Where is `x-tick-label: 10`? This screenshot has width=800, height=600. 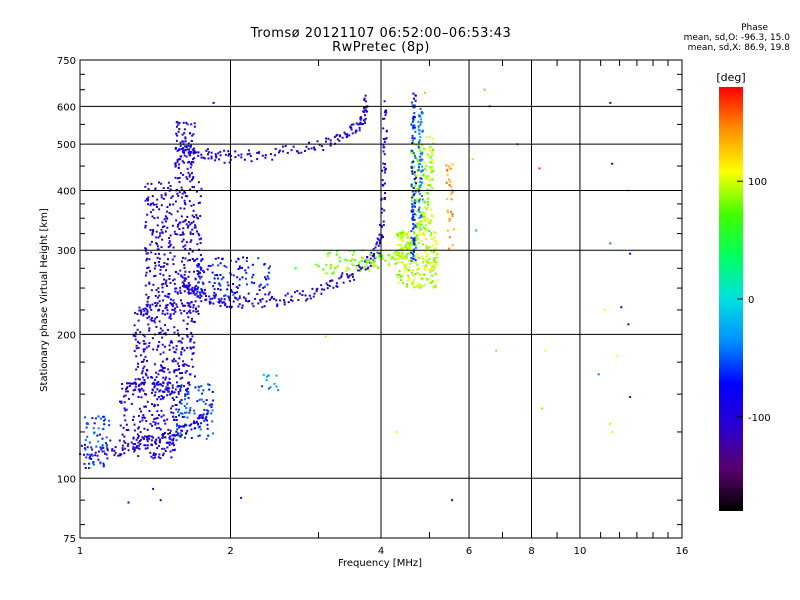 x-tick-label: 10 is located at coordinates (580, 551).